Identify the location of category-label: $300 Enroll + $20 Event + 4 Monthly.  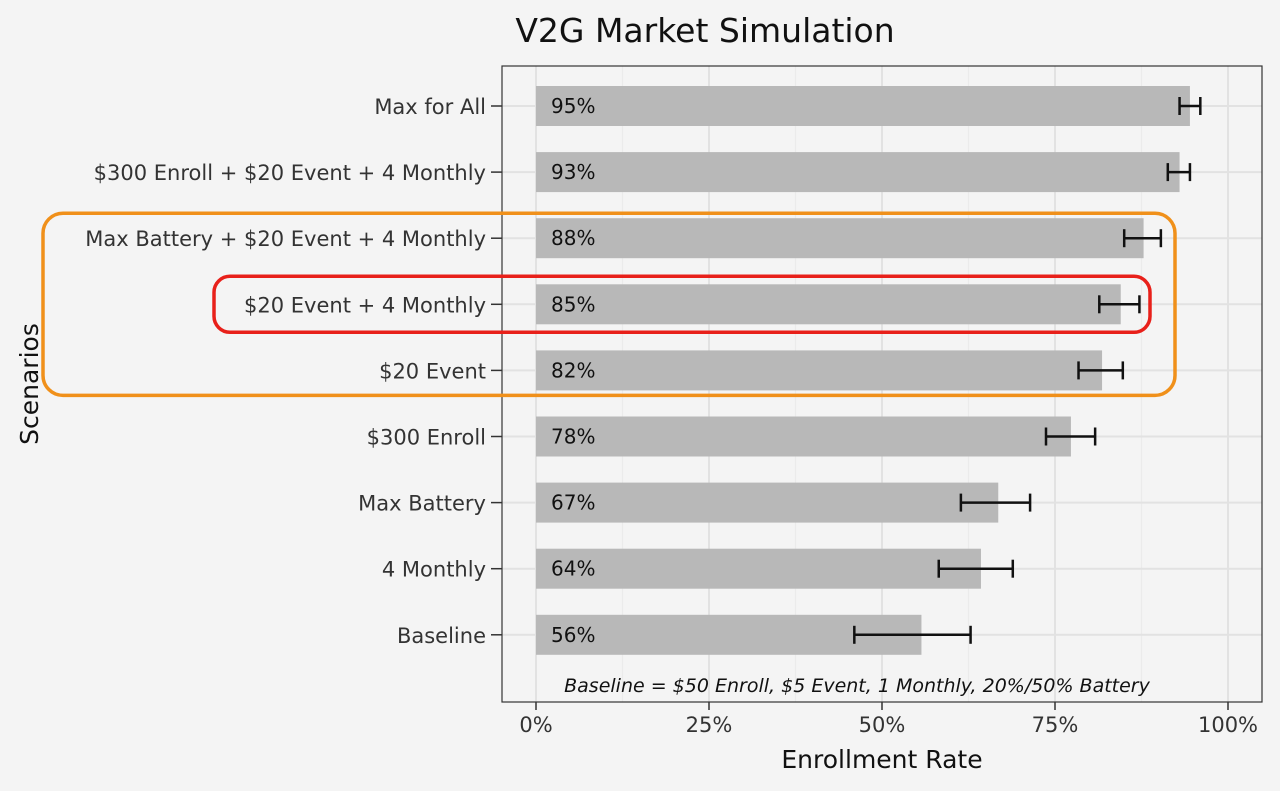
(290, 173).